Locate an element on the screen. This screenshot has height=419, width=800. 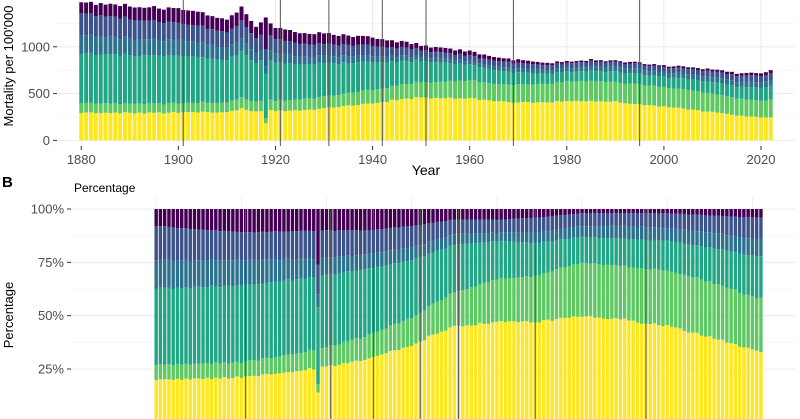
panel-a-y-tick-label: 0 is located at coordinates (46, 140).